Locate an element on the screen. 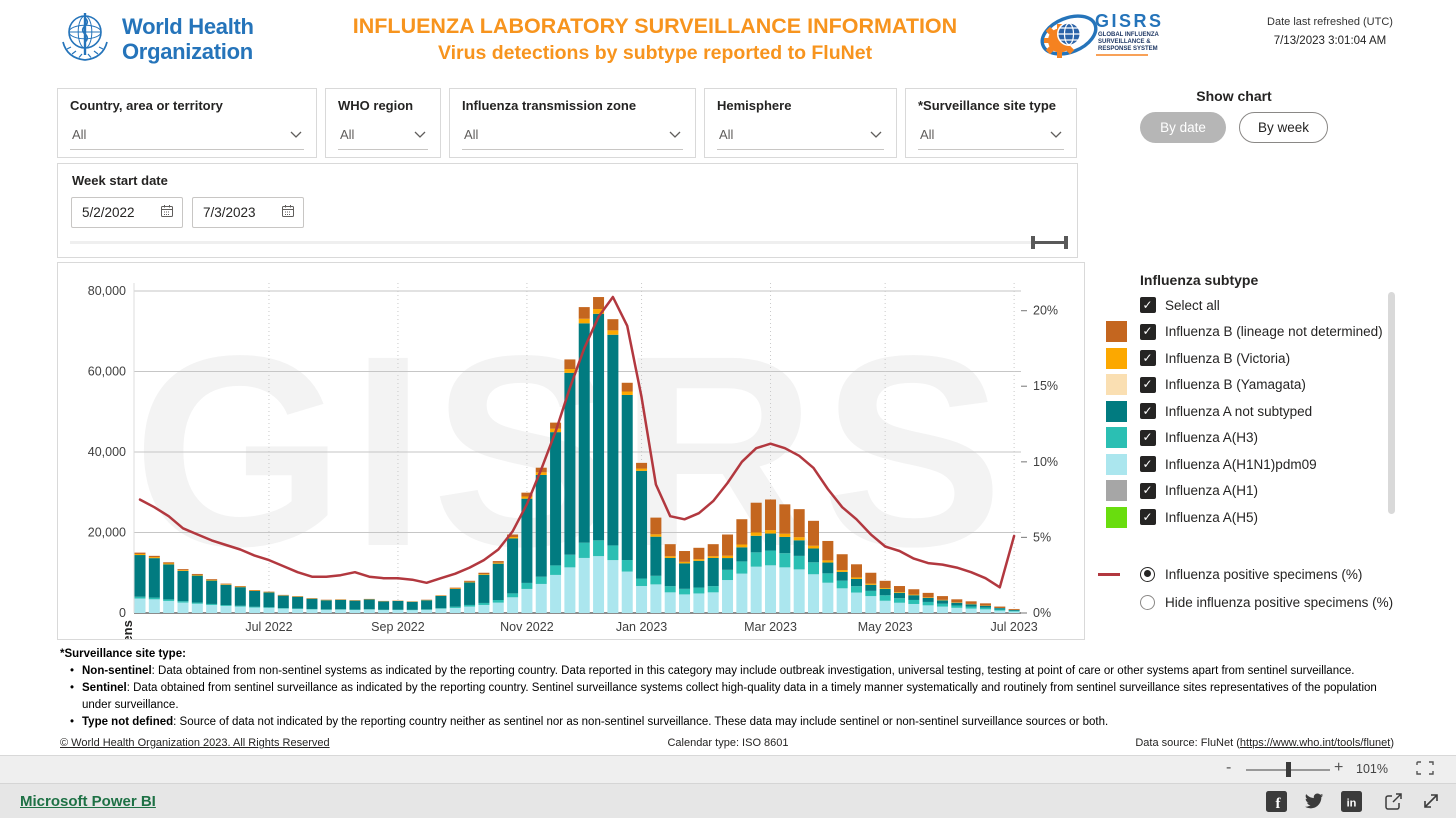 Image resolution: width=1456 pixels, height=818 pixels. filter-hemisphere-value: All is located at coordinates (726, 134).